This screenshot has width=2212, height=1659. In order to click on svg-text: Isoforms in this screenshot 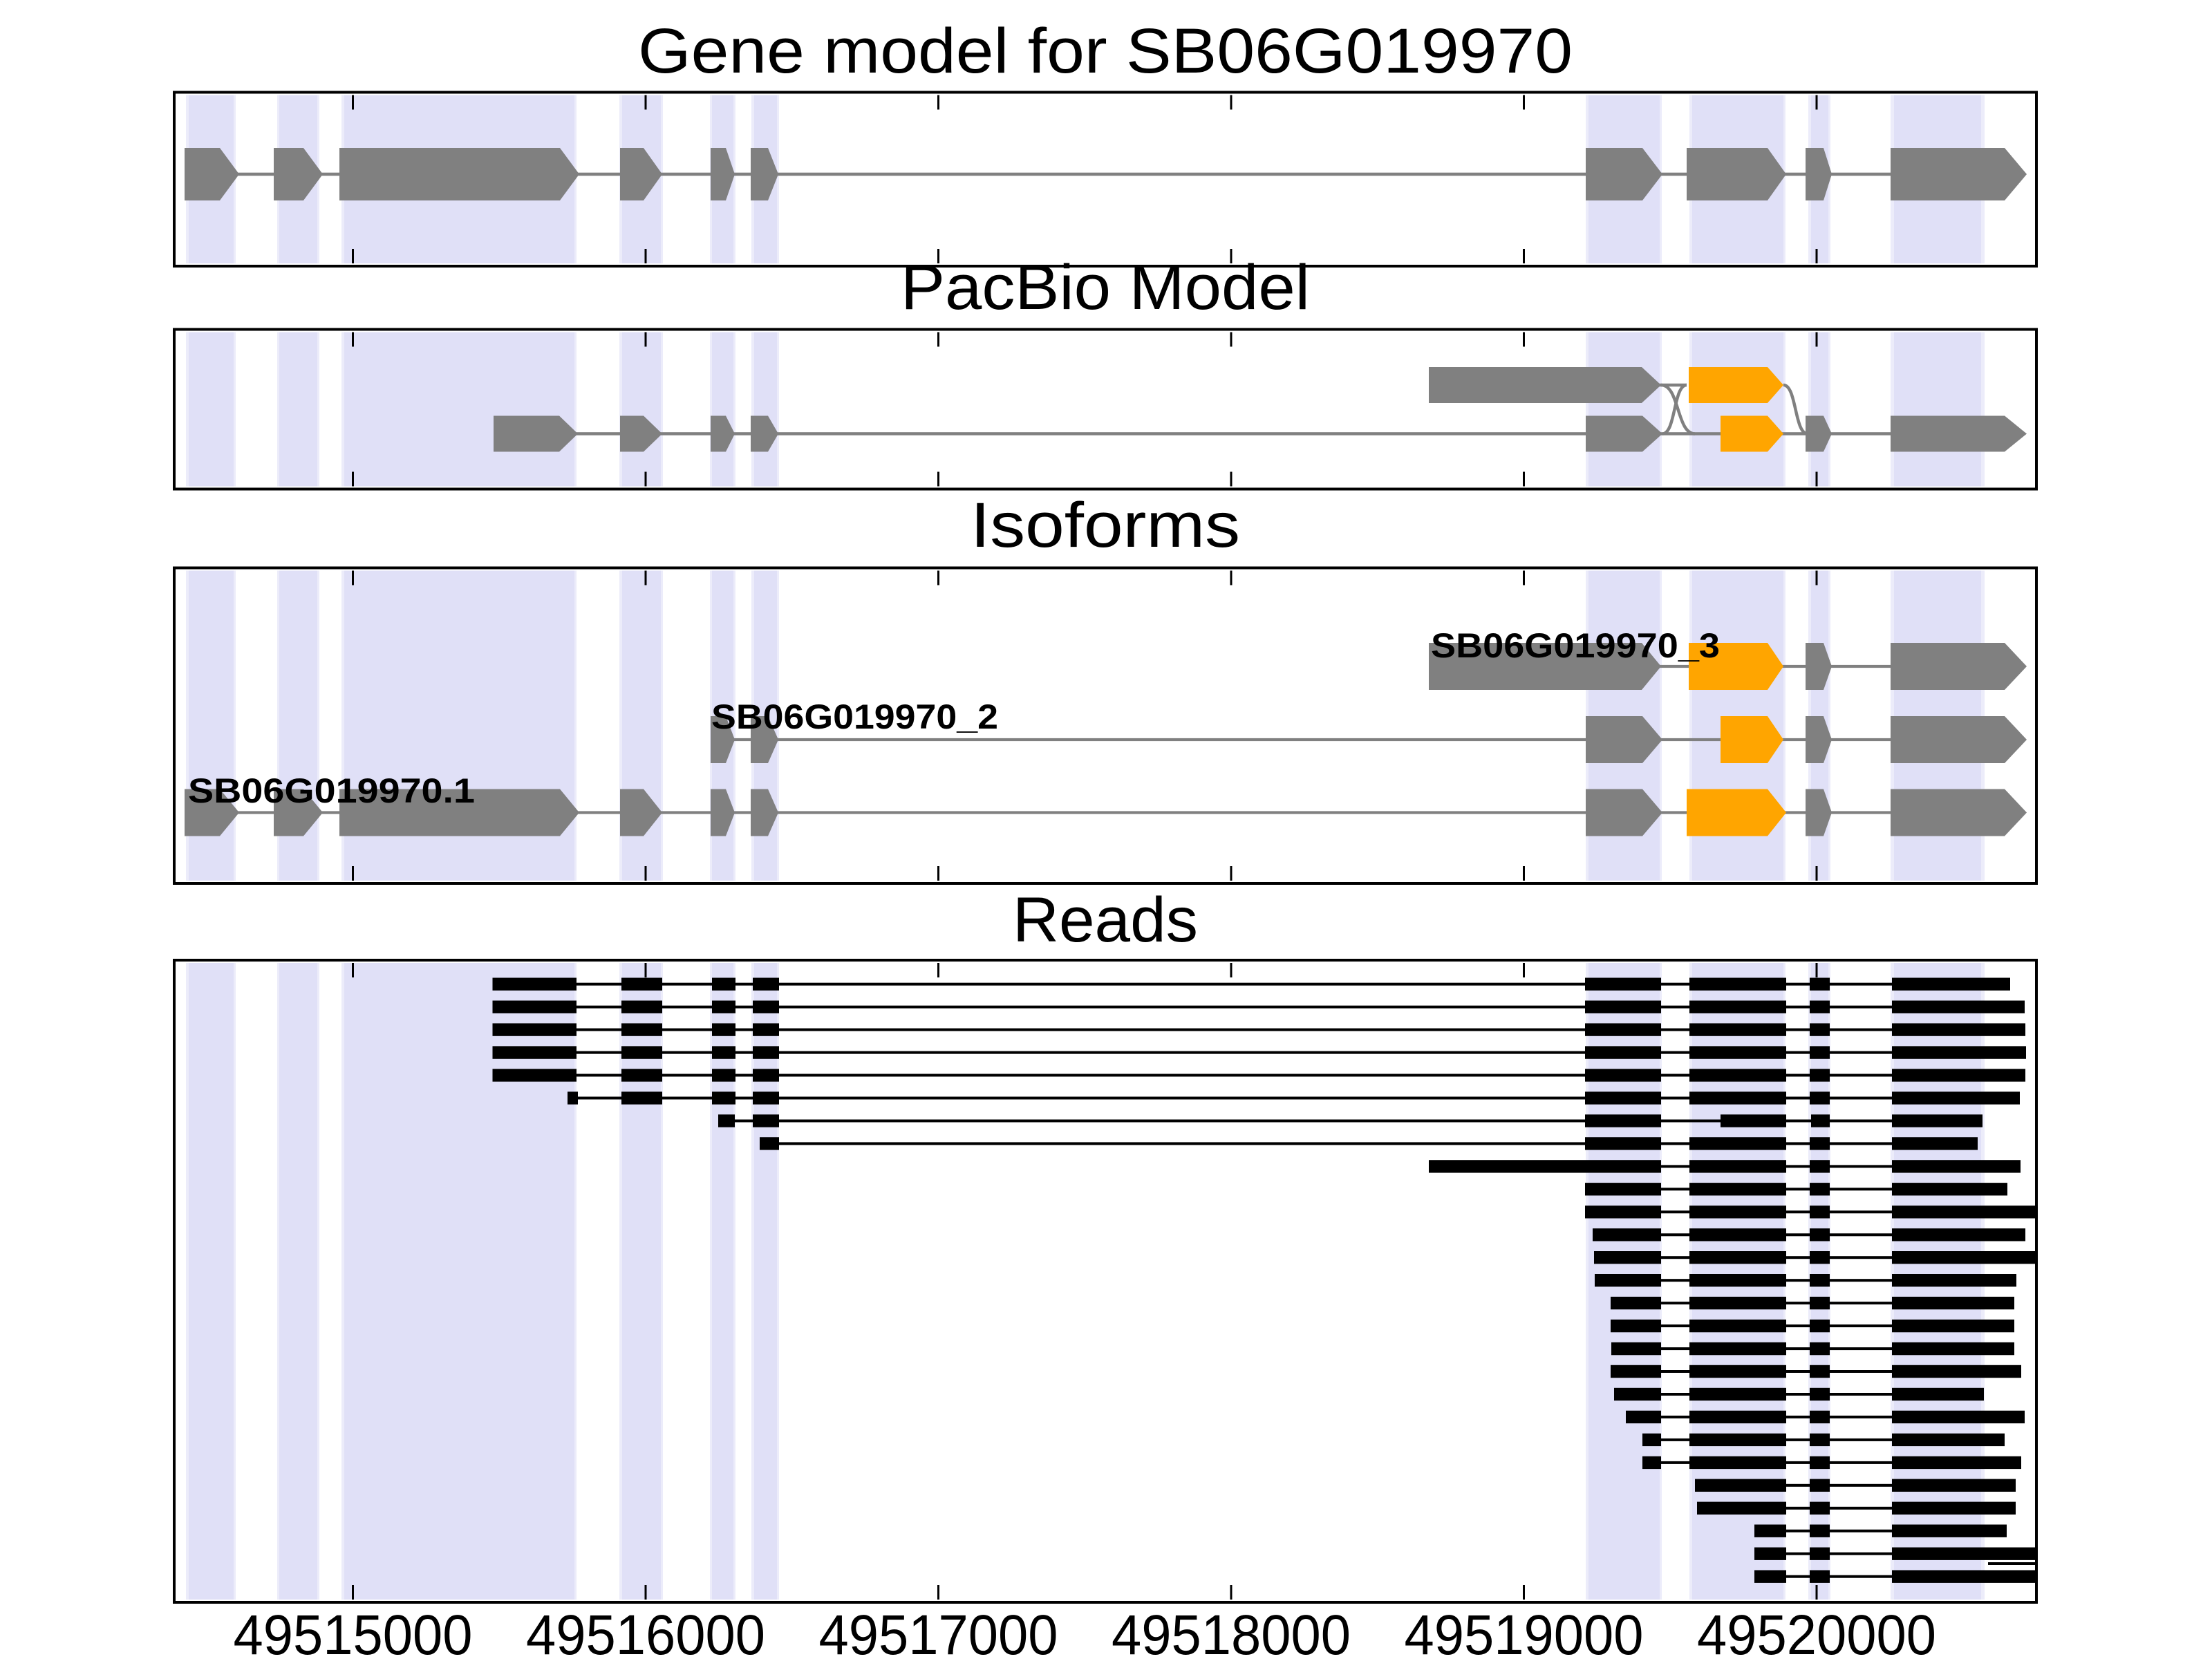, I will do `click(1105, 525)`.